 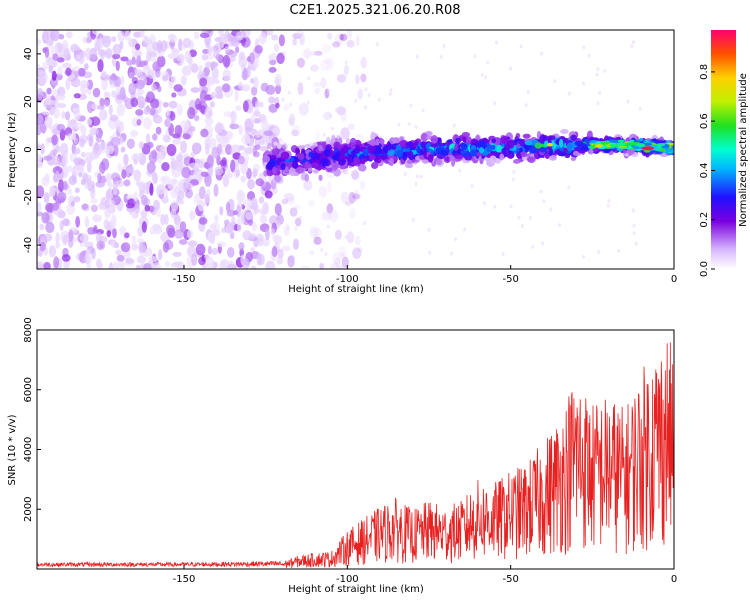 What do you see at coordinates (28, 449) in the screenshot?
I see `snr-ytick-label: 4000` at bounding box center [28, 449].